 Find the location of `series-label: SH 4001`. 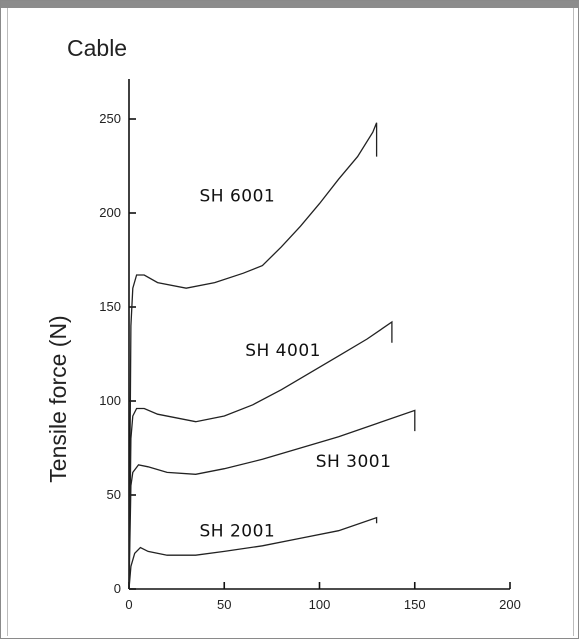

series-label: SH 4001 is located at coordinates (283, 351).